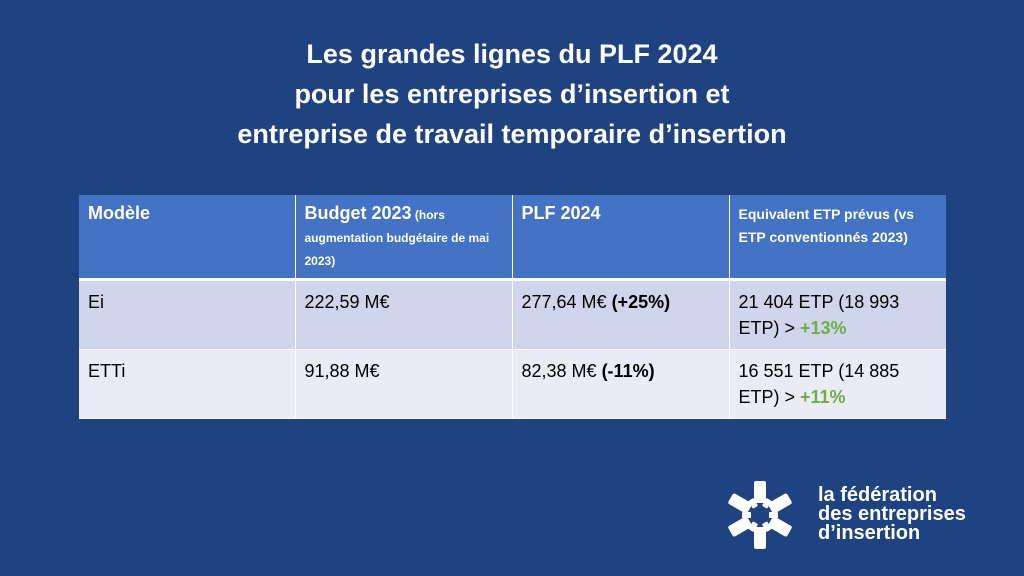  Describe the element at coordinates (512, 54) in the screenshot. I see `title-line-1: Les grandes lignes du PLF 2024` at that location.